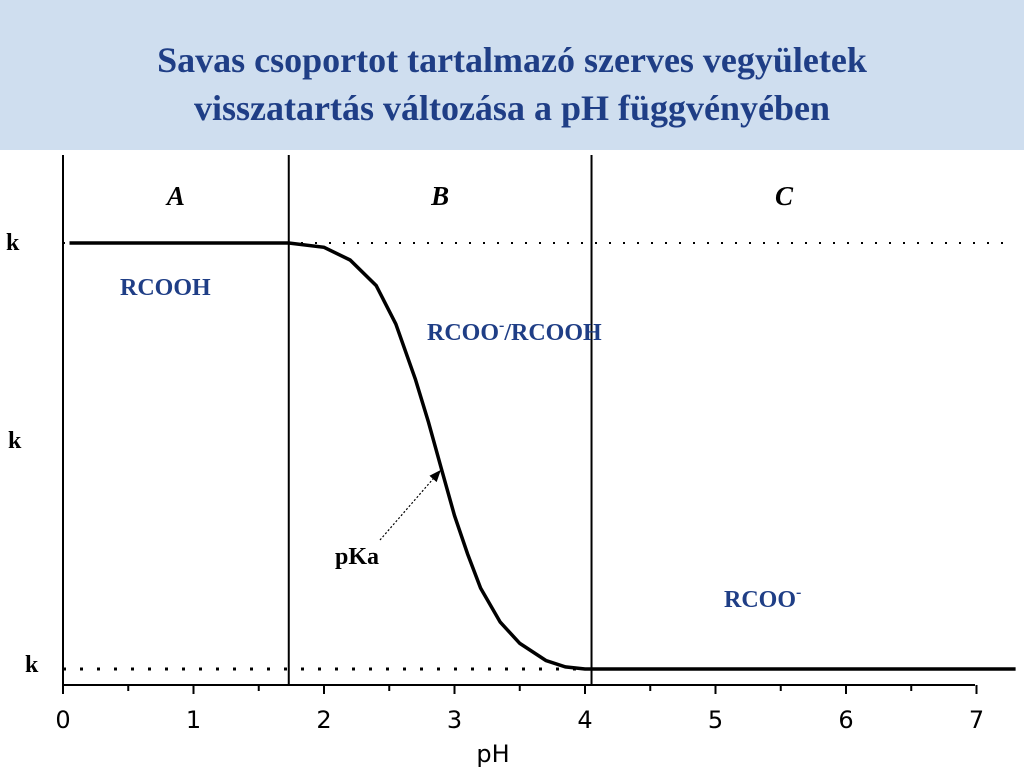  I want to click on x-tick-label: 6, so click(845, 720).